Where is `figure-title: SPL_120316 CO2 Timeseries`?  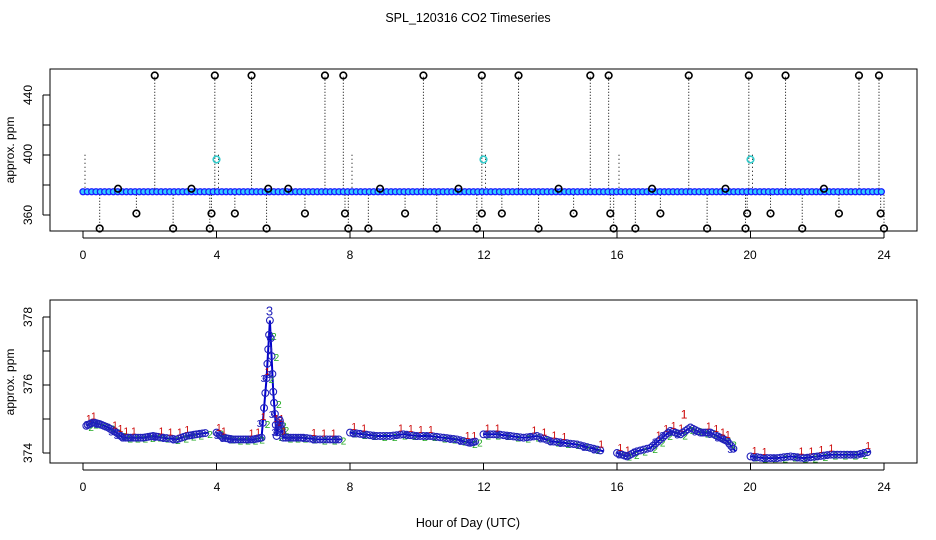 figure-title: SPL_120316 CO2 Timeseries is located at coordinates (467, 18).